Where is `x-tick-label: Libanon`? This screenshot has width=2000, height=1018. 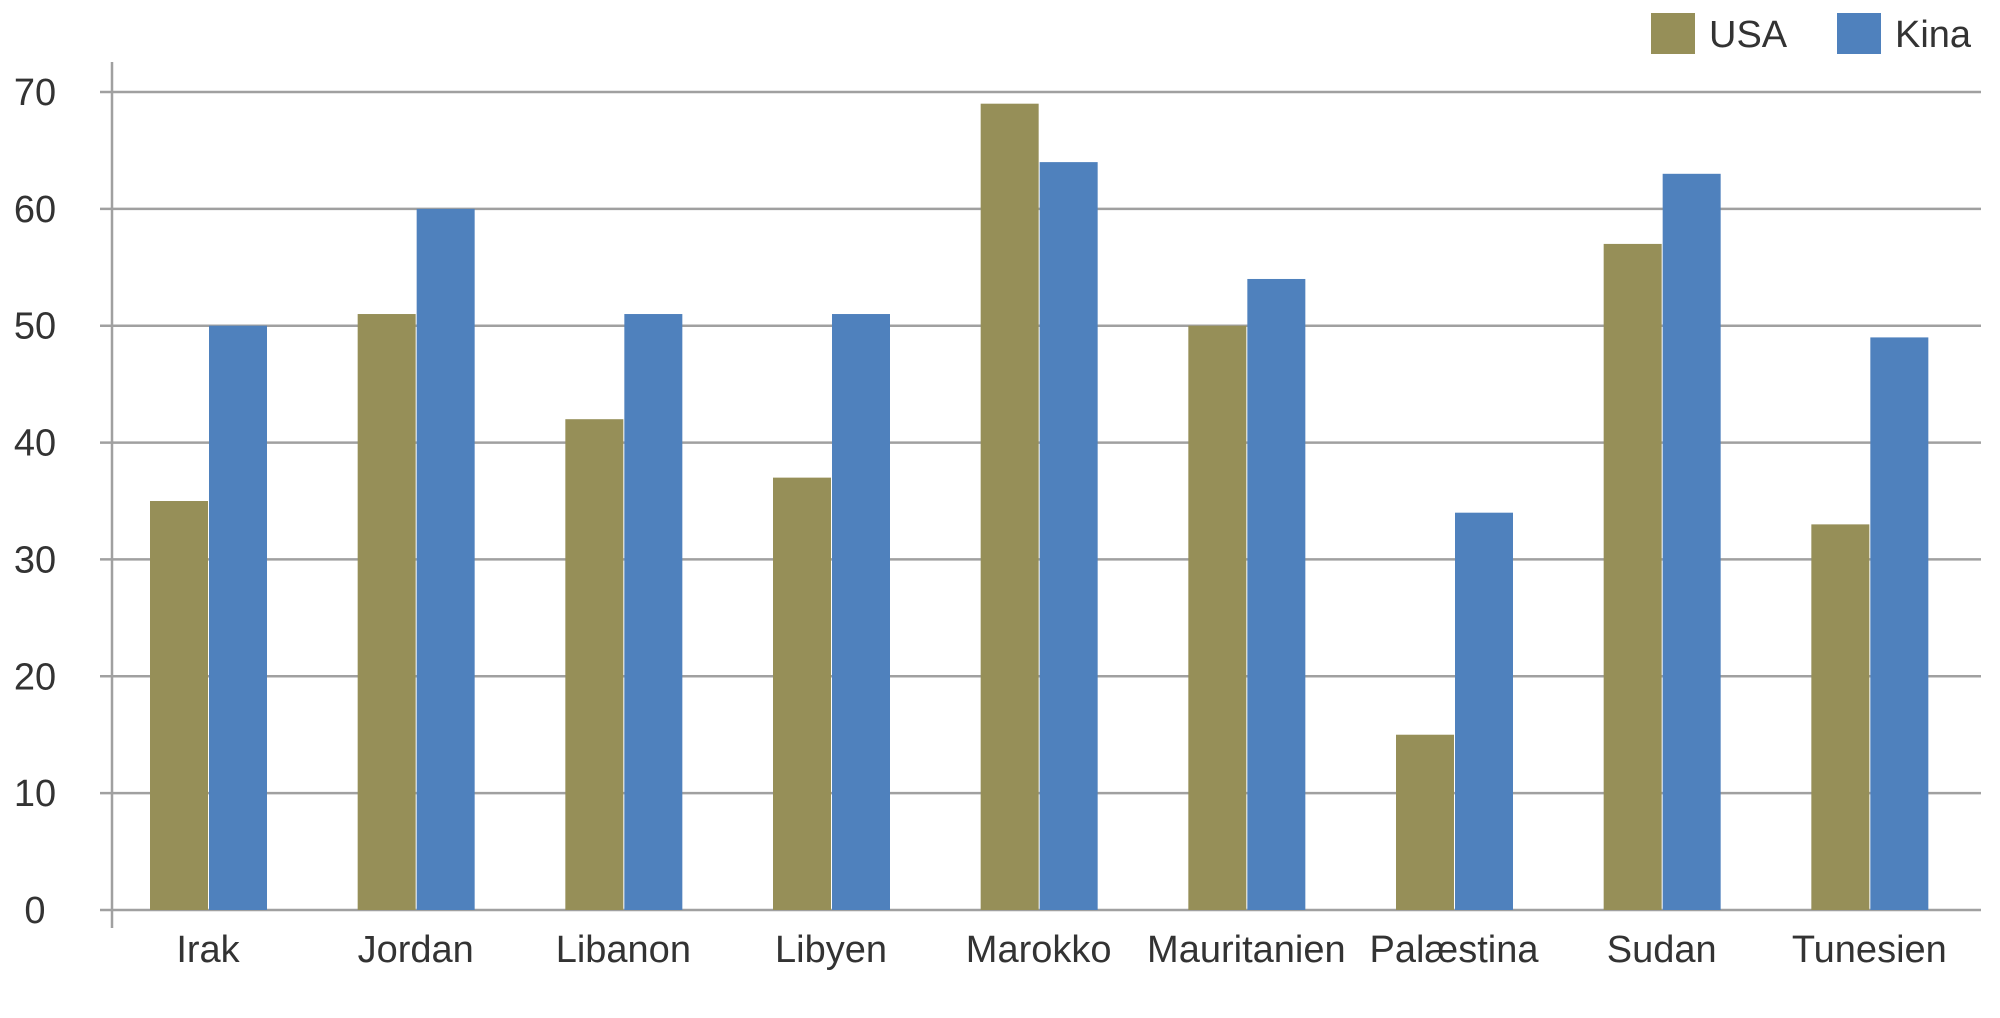 x-tick-label: Libanon is located at coordinates (623, 950).